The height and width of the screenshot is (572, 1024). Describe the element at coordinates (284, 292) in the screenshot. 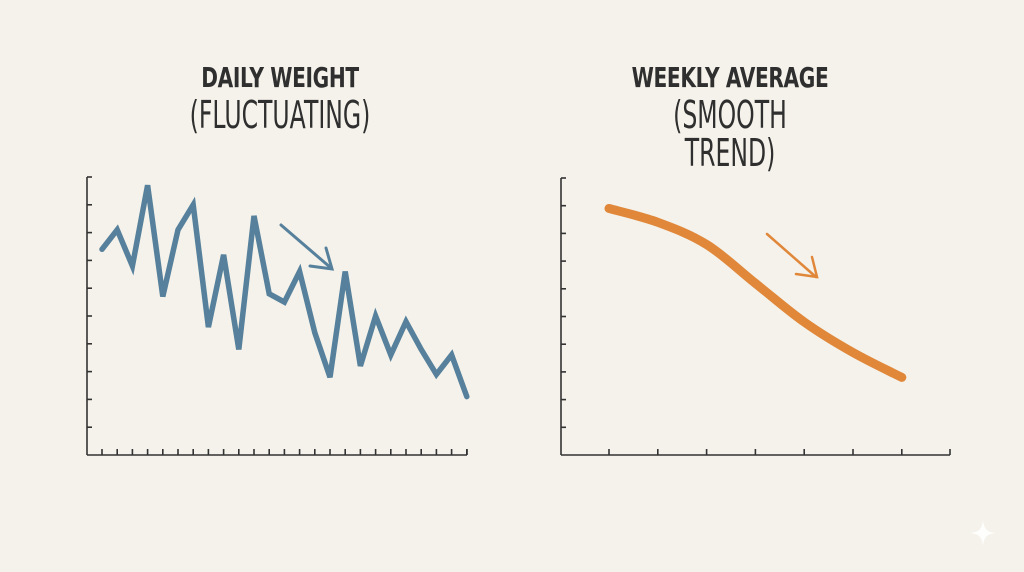

I see `daily-weight-line` at that location.